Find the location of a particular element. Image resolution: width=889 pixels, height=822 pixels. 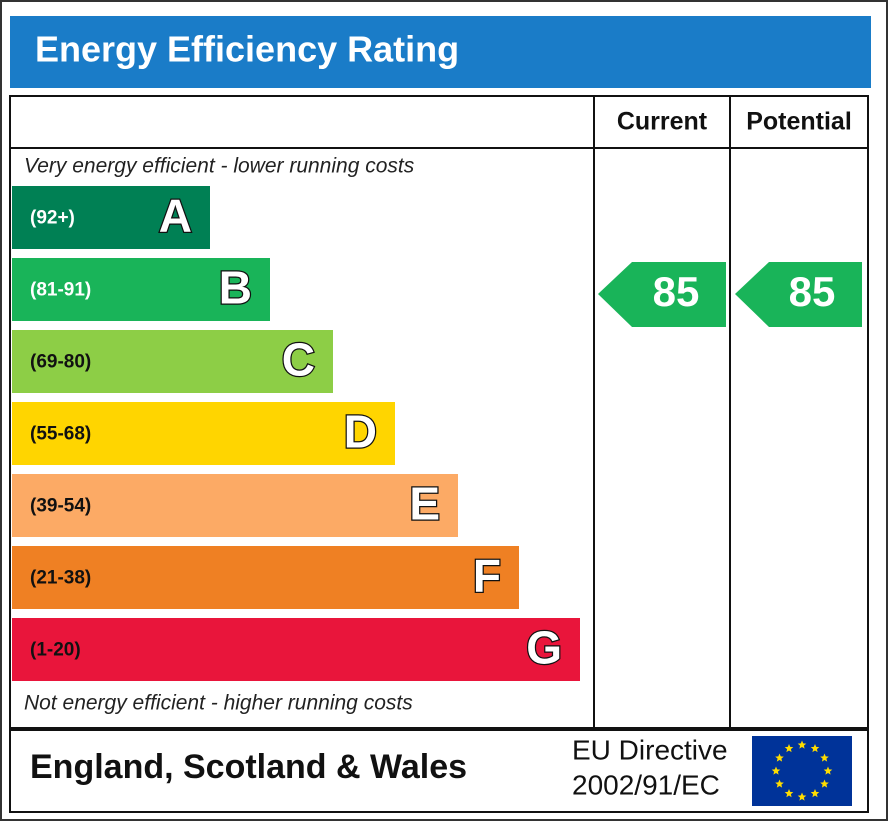

band-letter: C is located at coordinates (298, 360).